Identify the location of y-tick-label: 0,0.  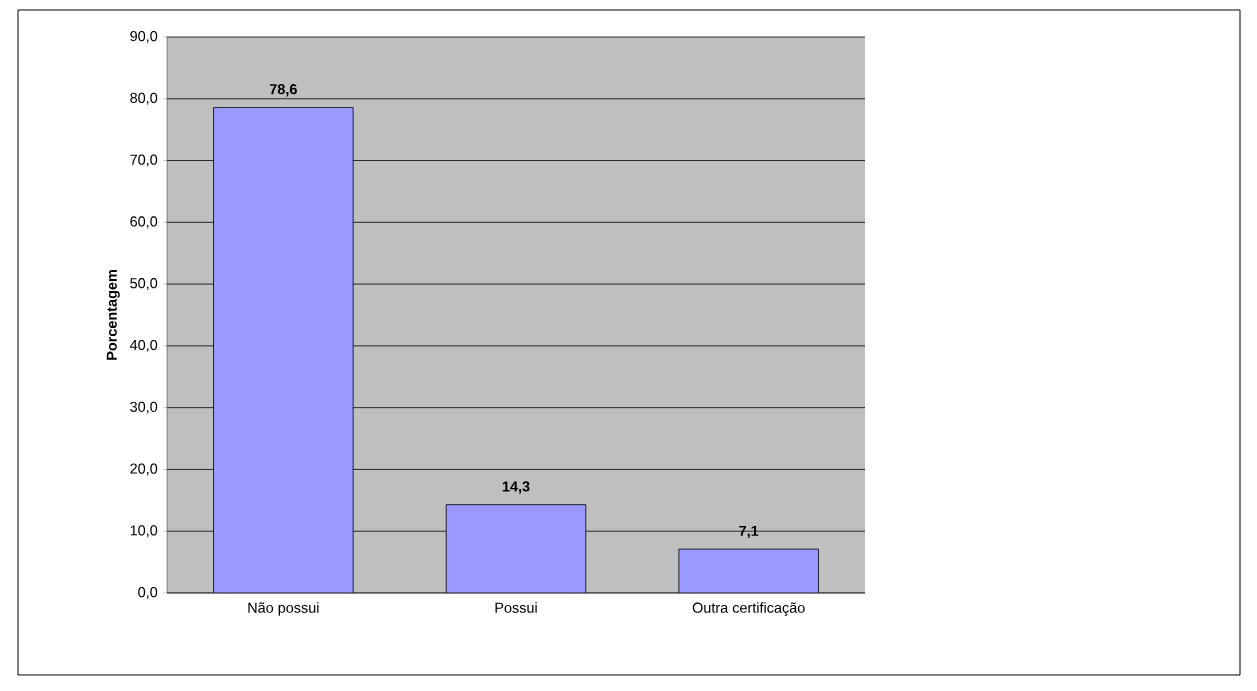
(148, 593).